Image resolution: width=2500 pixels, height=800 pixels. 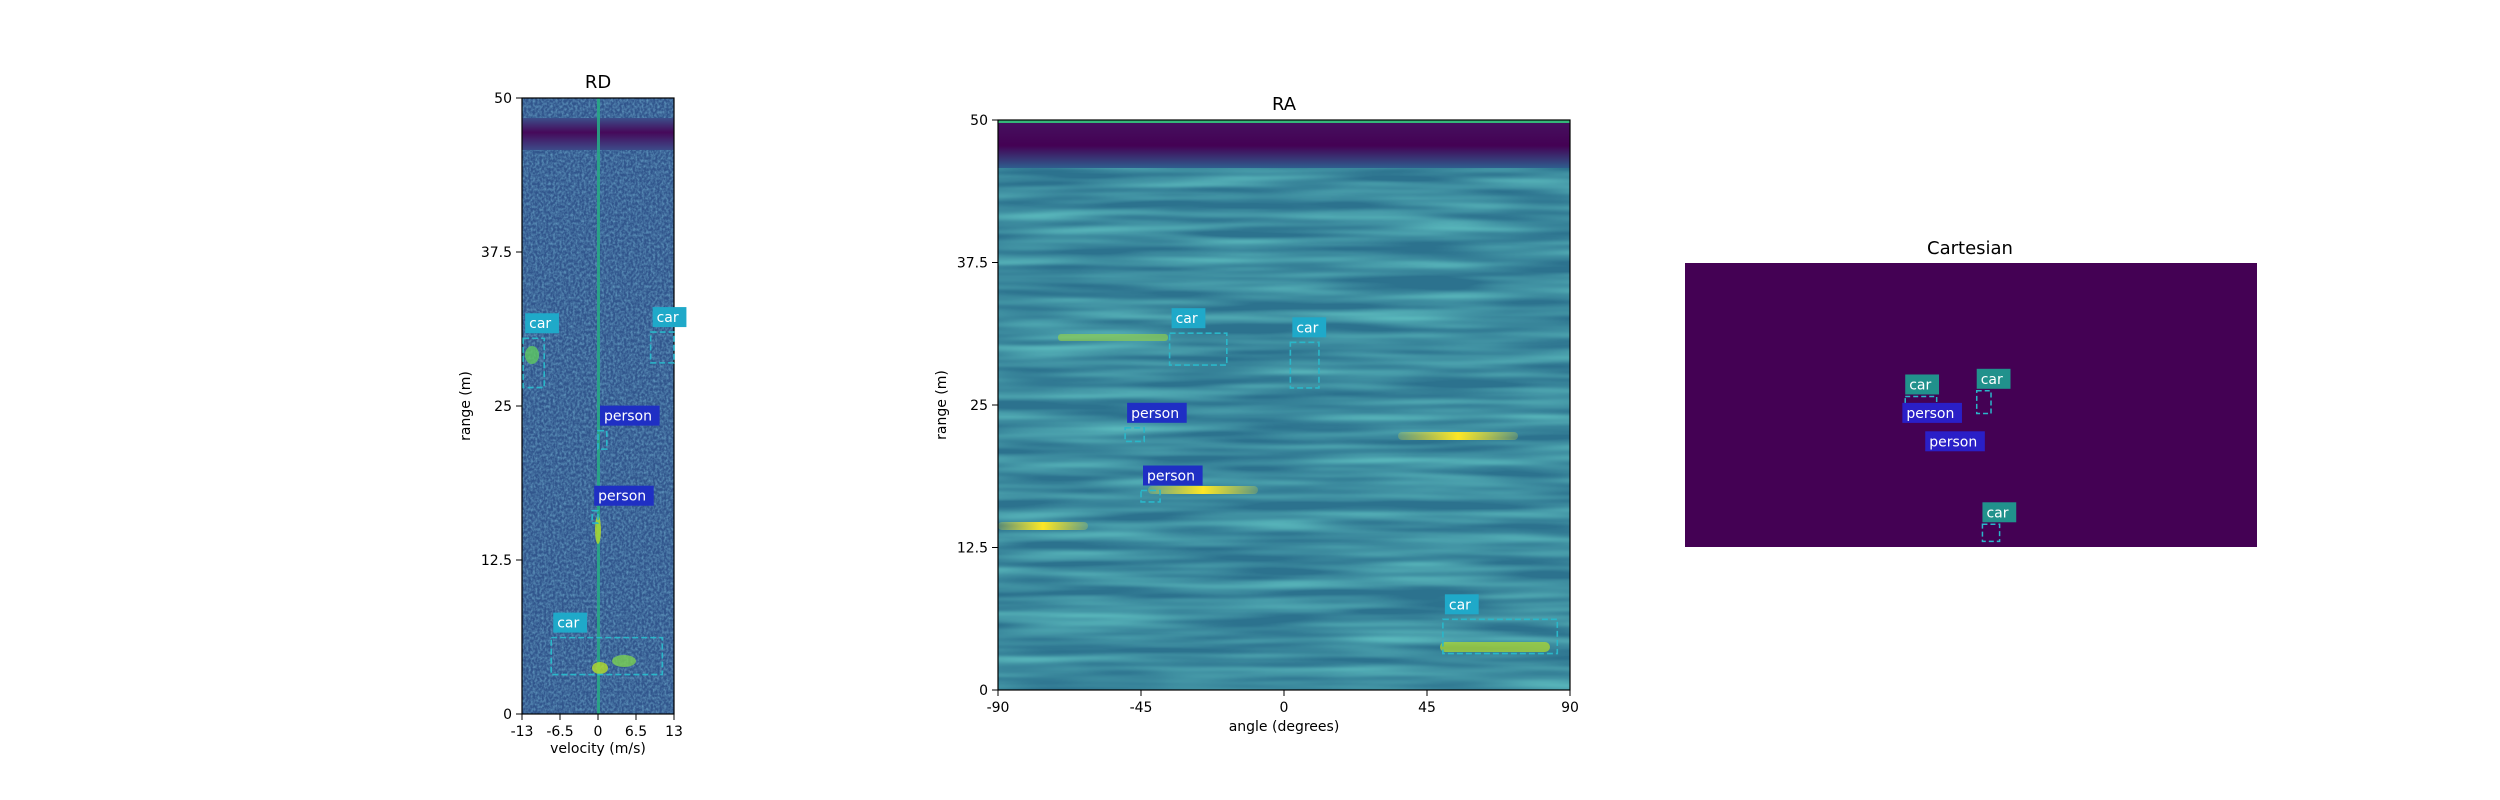 What do you see at coordinates (1284, 121) in the screenshot?
I see `ra-top-strip` at bounding box center [1284, 121].